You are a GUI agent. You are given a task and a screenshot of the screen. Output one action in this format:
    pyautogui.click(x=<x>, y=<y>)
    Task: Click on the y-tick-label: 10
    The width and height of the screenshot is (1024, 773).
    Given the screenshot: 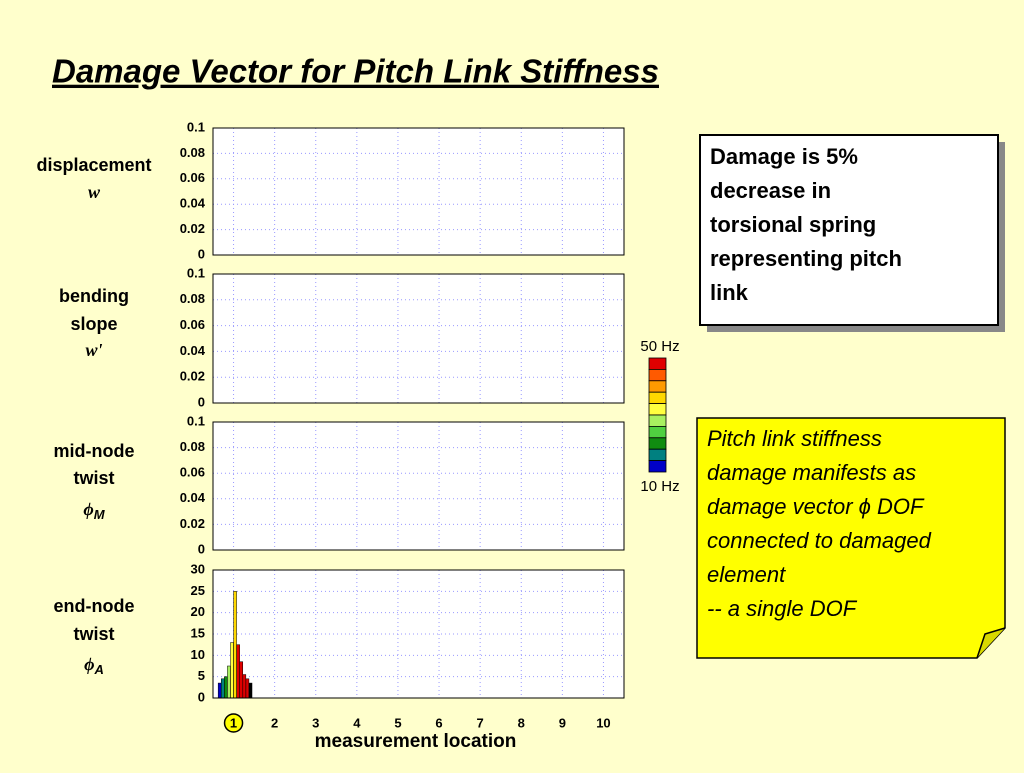 What is the action you would take?
    pyautogui.click(x=198, y=654)
    